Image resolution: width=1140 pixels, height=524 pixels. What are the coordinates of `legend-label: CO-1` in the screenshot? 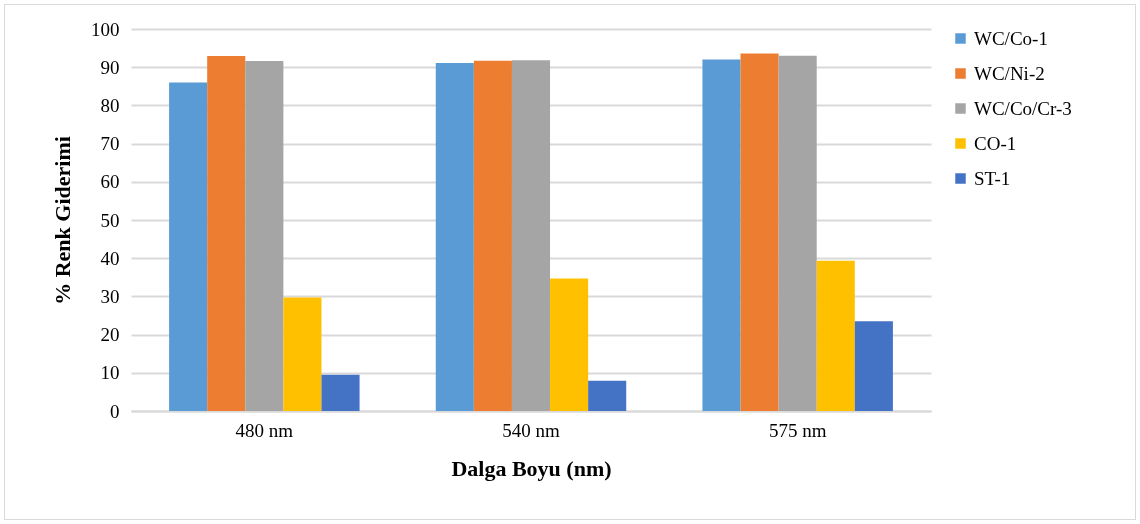 It's located at (995, 143).